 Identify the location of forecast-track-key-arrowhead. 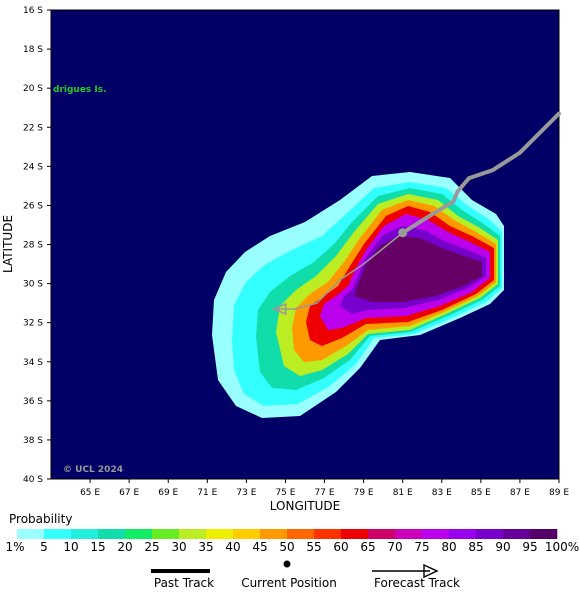
(431, 571).